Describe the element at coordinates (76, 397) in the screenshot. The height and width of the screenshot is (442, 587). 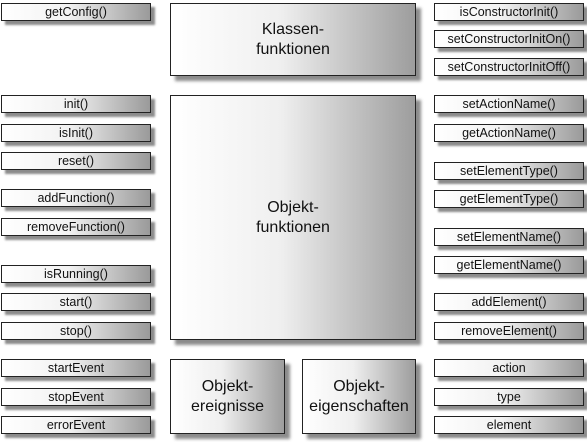
I see `left-item-stopevent: stopEvent` at that location.